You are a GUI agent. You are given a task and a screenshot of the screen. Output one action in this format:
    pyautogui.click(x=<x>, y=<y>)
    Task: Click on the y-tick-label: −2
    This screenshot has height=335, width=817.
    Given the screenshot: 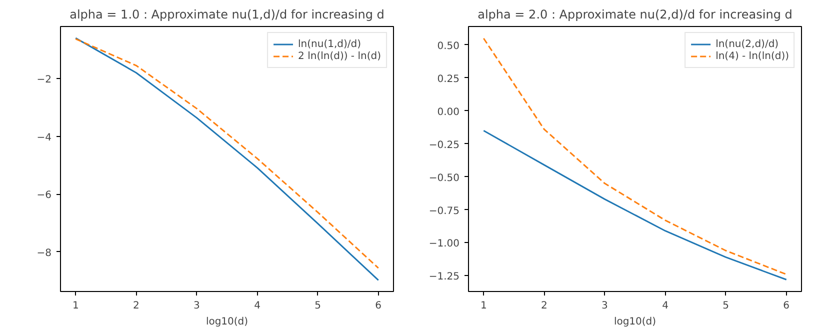 What is the action you would take?
    pyautogui.click(x=44, y=80)
    